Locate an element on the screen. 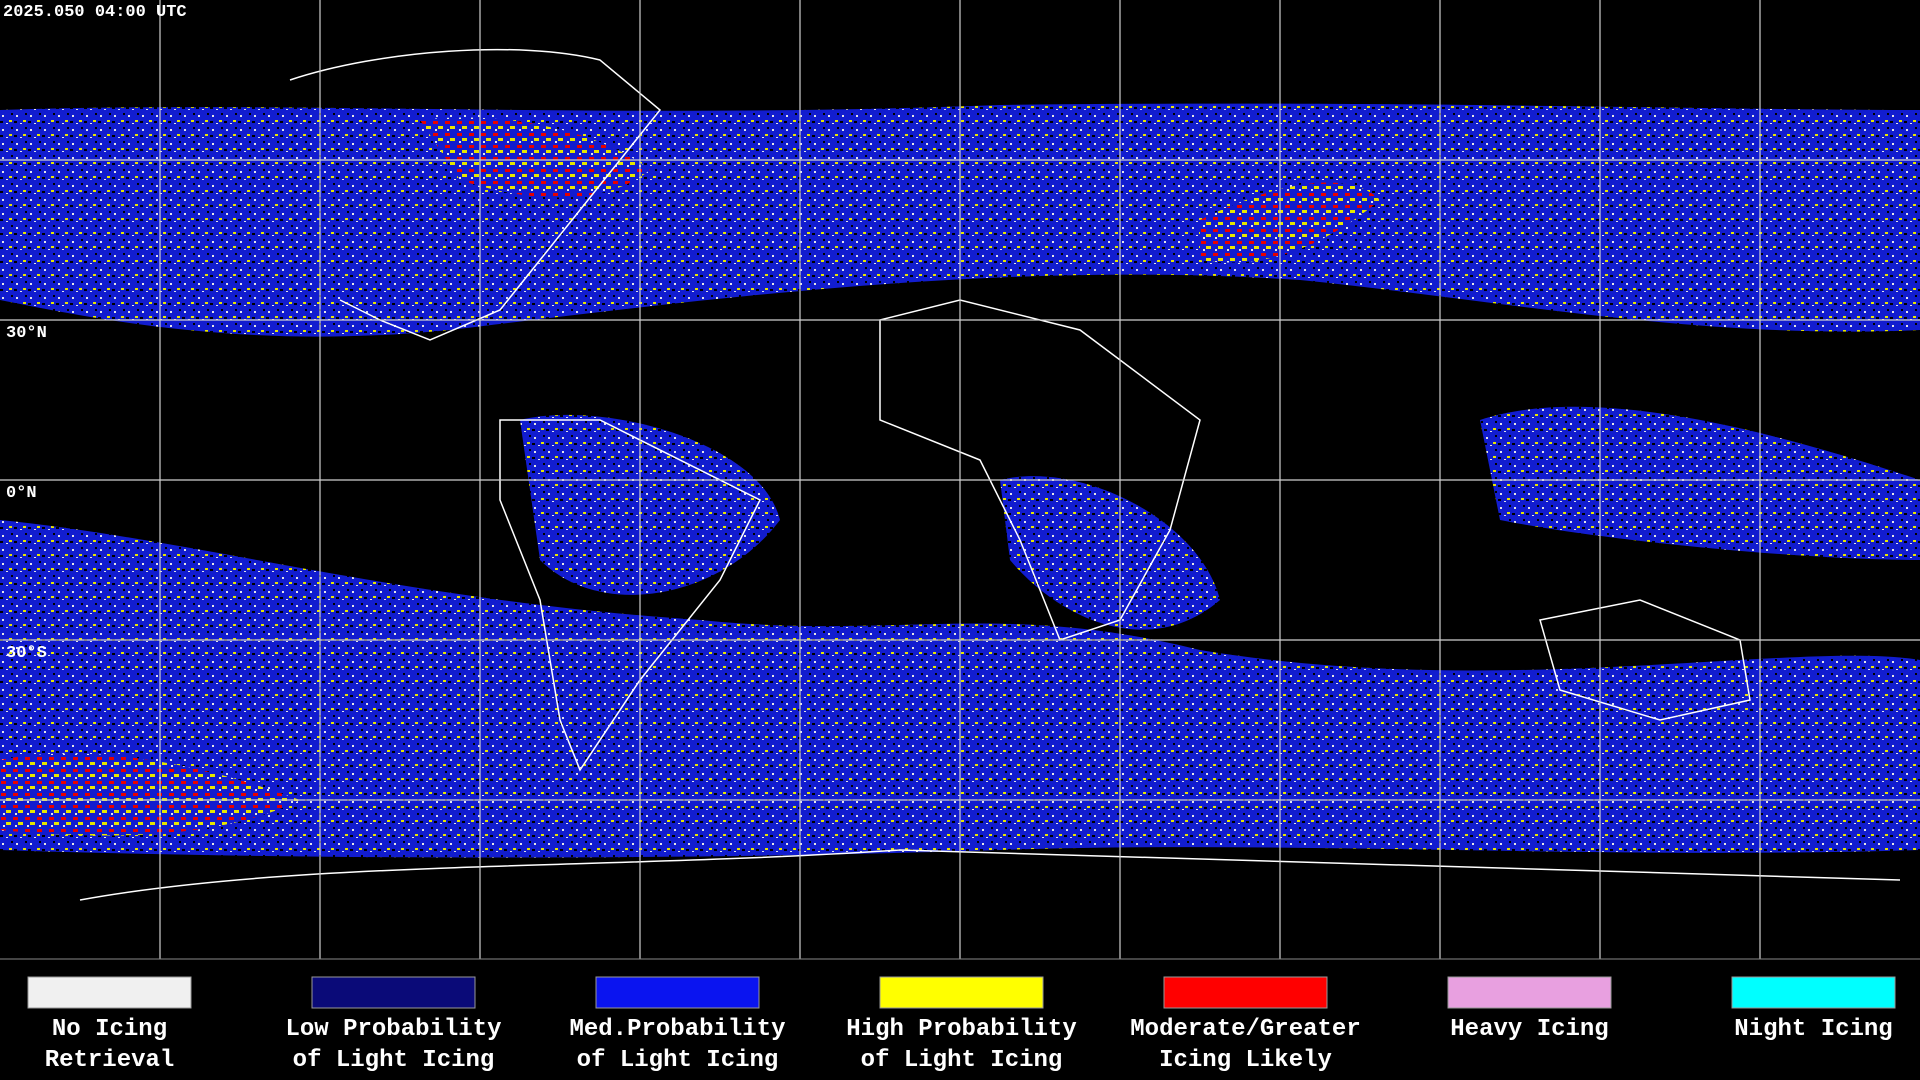 The height and width of the screenshot is (1080, 1920). legend-label: No Icing is located at coordinates (109, 1029).